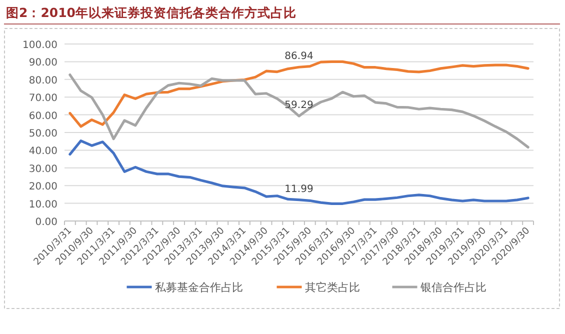 This screenshot has height=334, width=565. Describe the element at coordinates (43, 80) in the screenshot. I see `y-tick-label: 80.00` at that location.